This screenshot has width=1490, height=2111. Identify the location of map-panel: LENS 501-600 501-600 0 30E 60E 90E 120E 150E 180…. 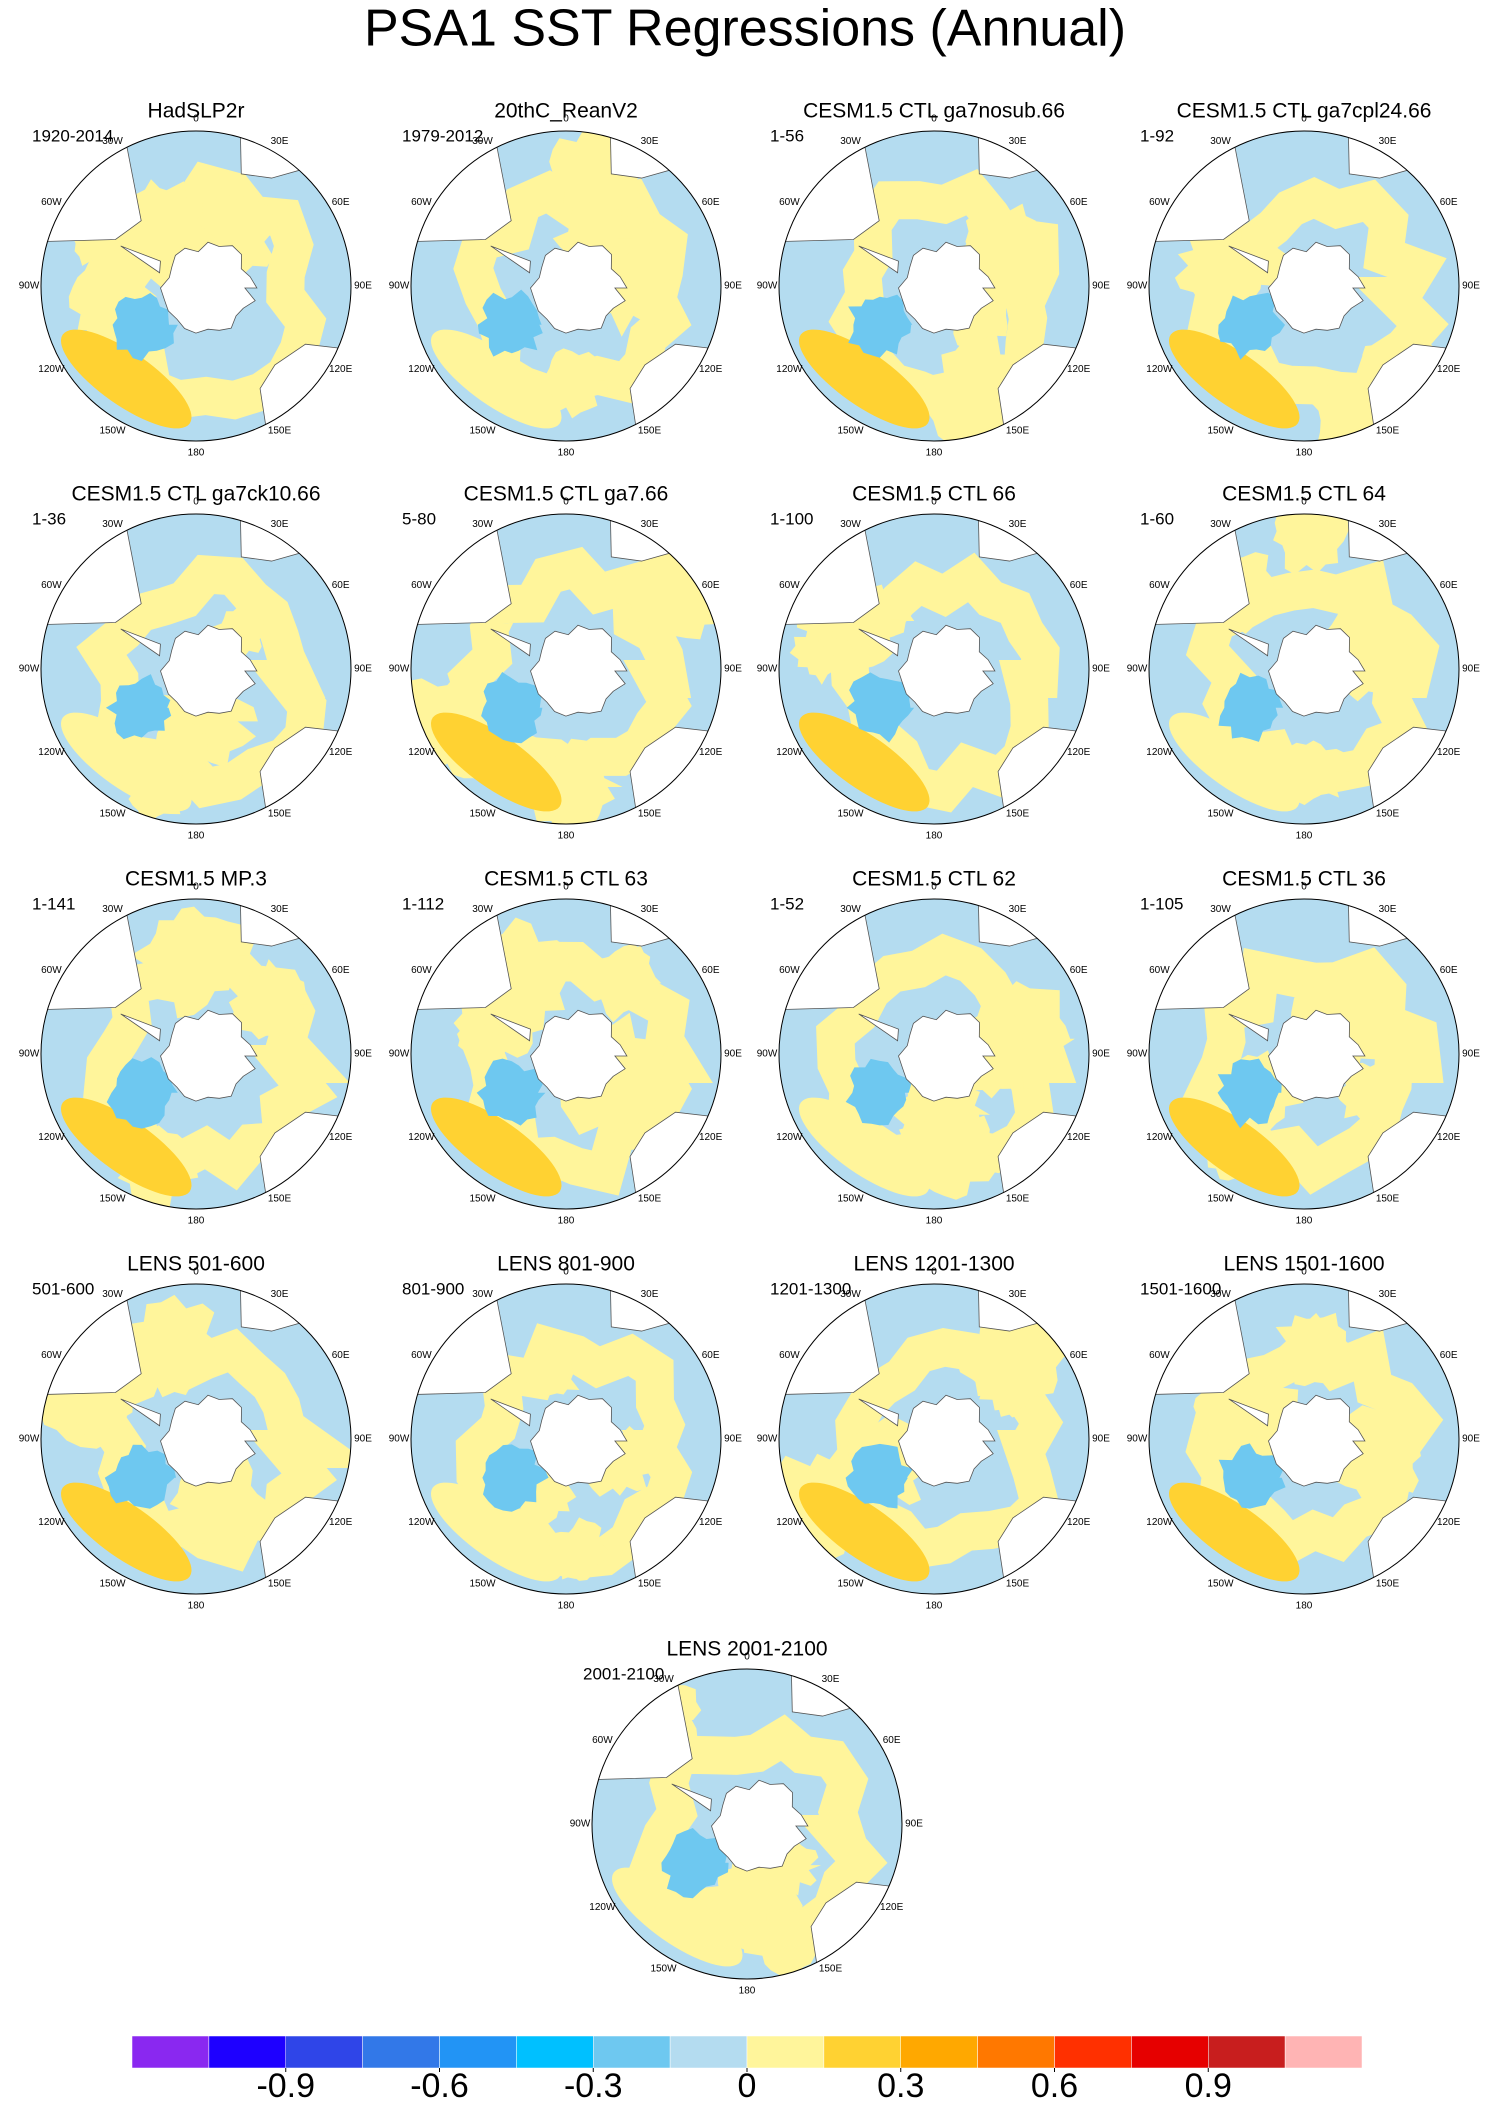
(196, 1432).